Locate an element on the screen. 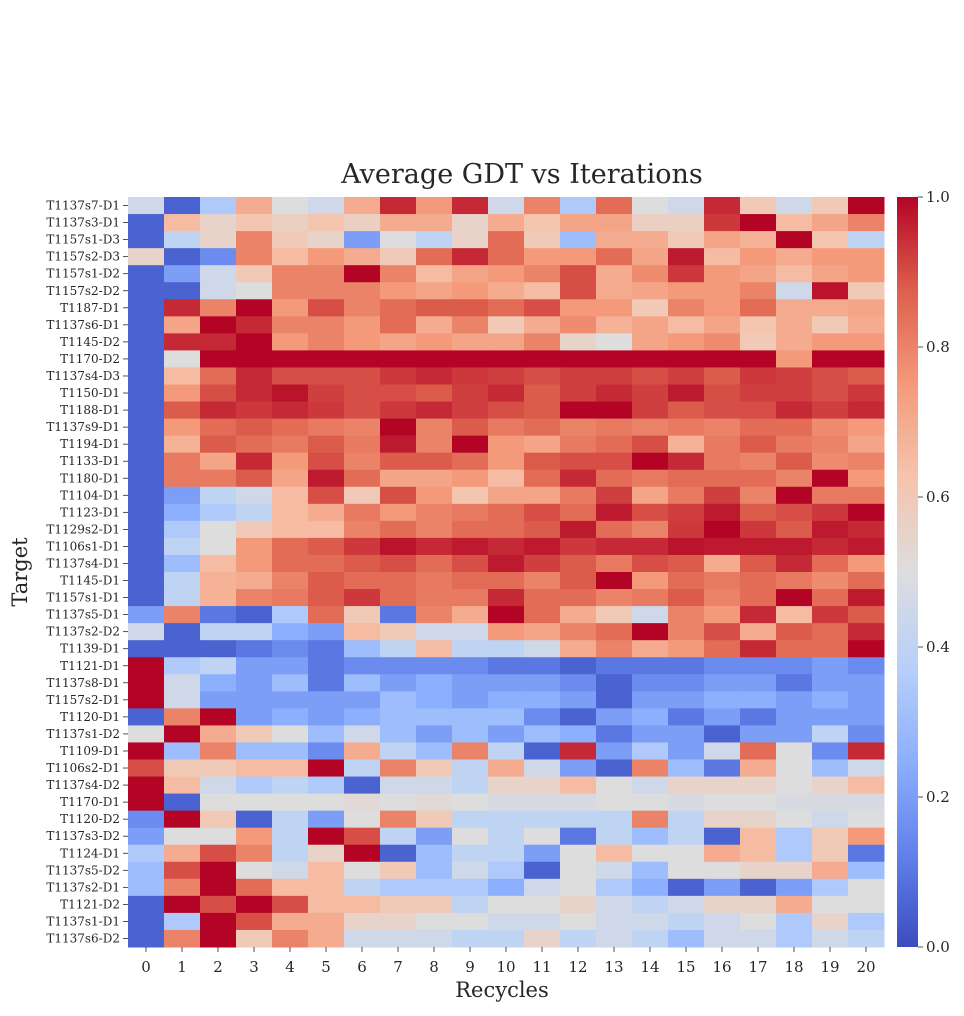 Image resolution: width=964 pixels, height=1016 pixels. y-tick-label: T1121-D1 is located at coordinates (90, 666).